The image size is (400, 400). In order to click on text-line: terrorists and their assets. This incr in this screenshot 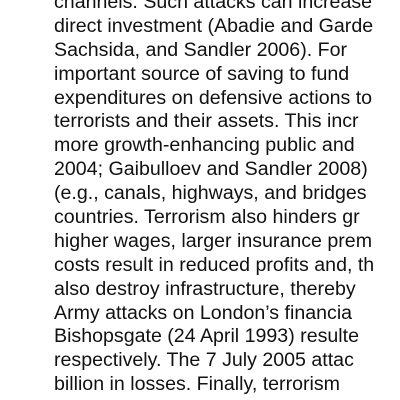, I will do `click(206, 121)`.